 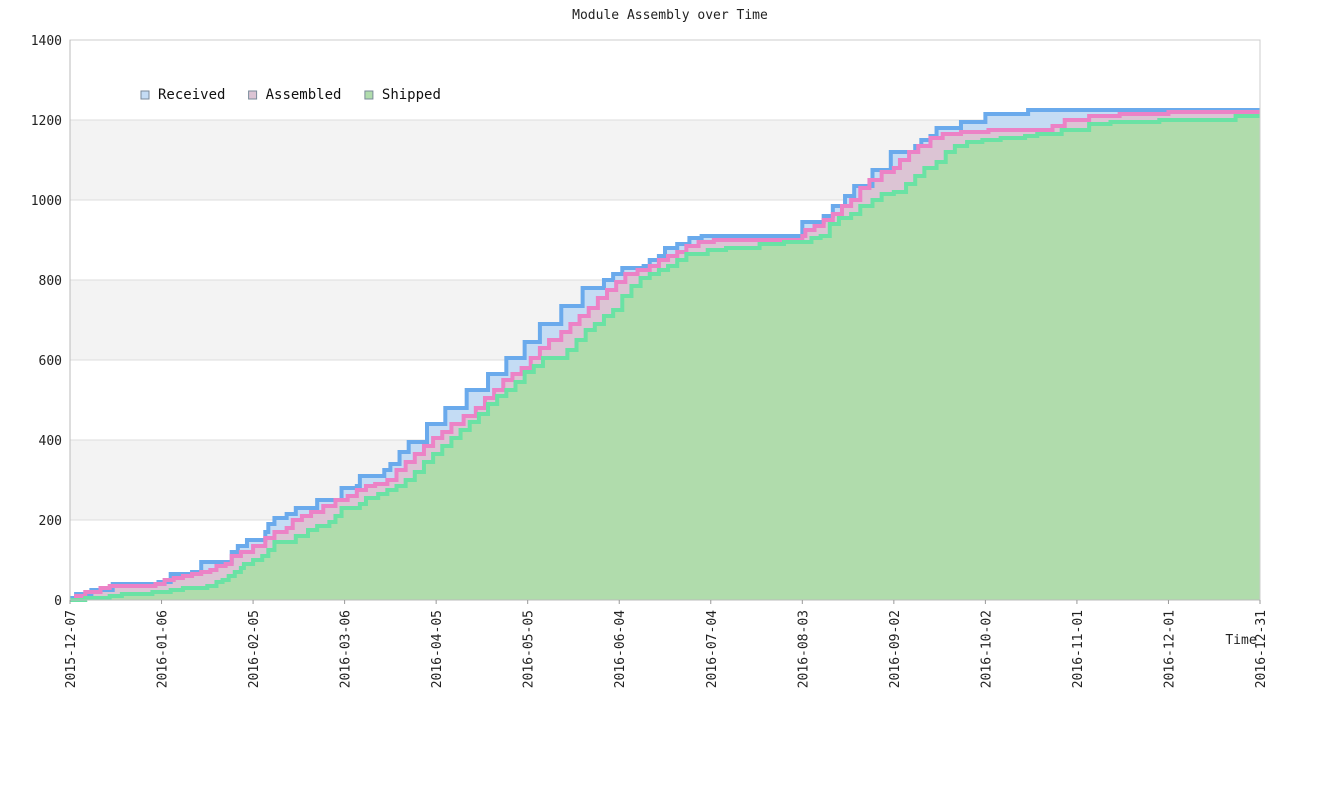 What do you see at coordinates (191, 95) in the screenshot?
I see `legend-label-received: Received` at bounding box center [191, 95].